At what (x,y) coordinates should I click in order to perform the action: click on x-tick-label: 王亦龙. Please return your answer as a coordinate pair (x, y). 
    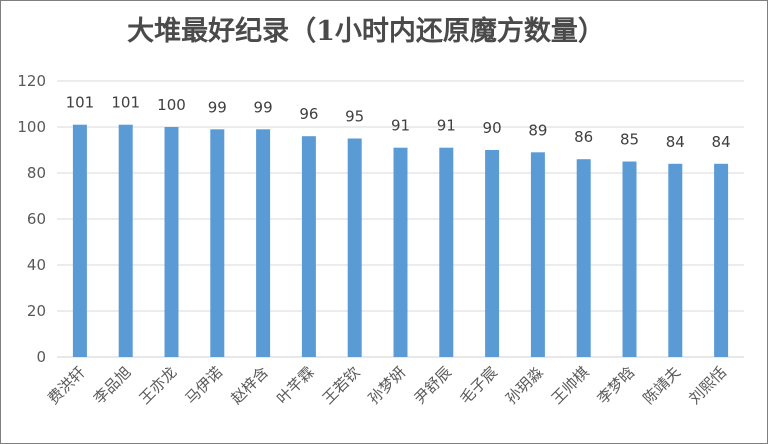
    Looking at the image, I should click on (158, 385).